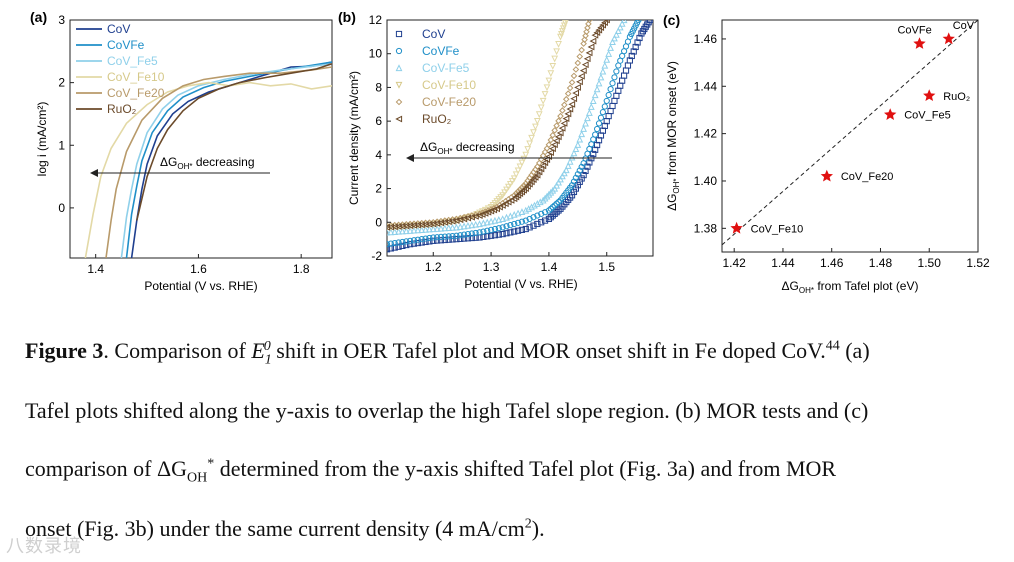 The height and width of the screenshot is (562, 1014). What do you see at coordinates (378, 222) in the screenshot?
I see `panel-b-ytick-label: 0` at bounding box center [378, 222].